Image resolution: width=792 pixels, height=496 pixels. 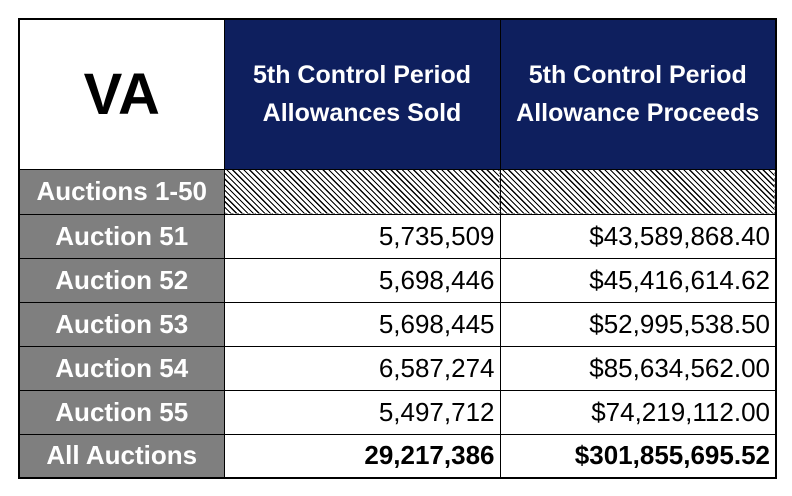 I want to click on total-label: All Auctions, so click(x=121, y=456).